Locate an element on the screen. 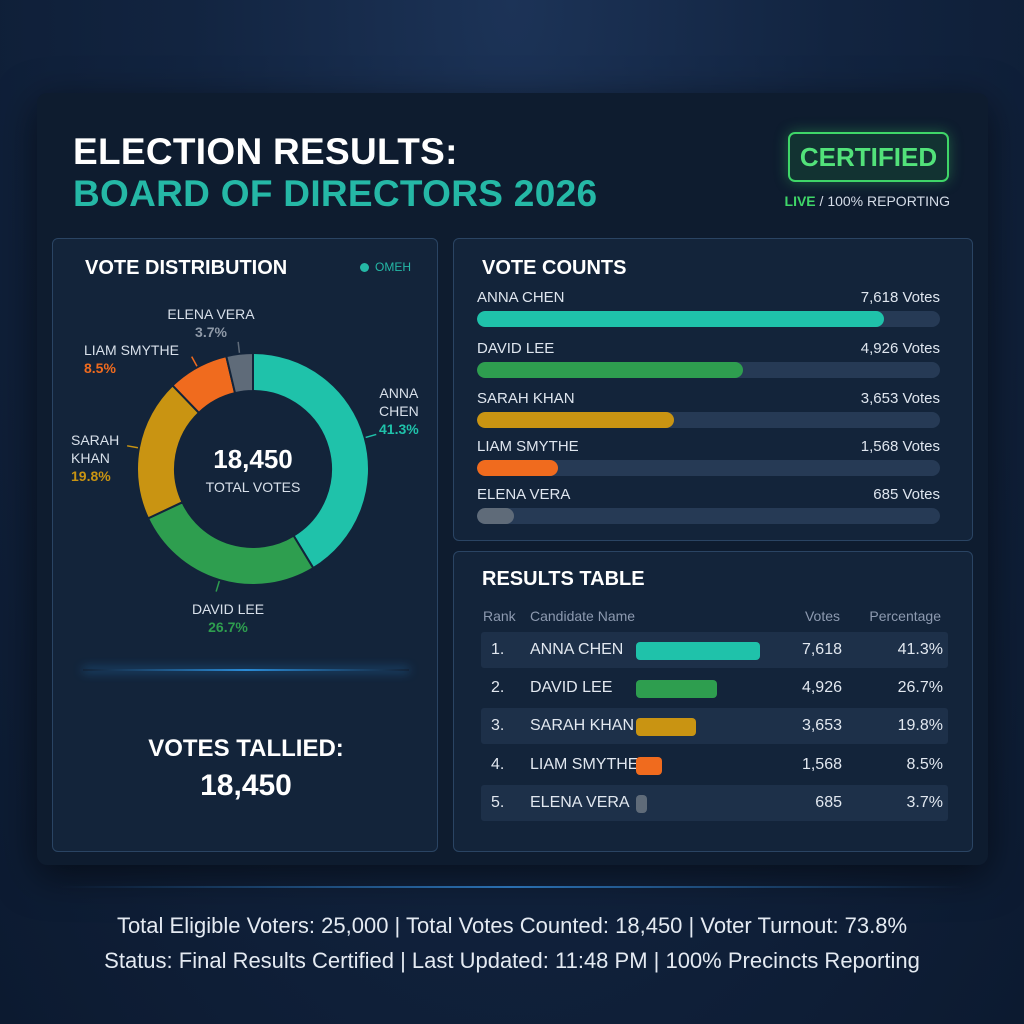 The height and width of the screenshot is (1024, 1024). donut-chart is located at coordinates (251, 466).